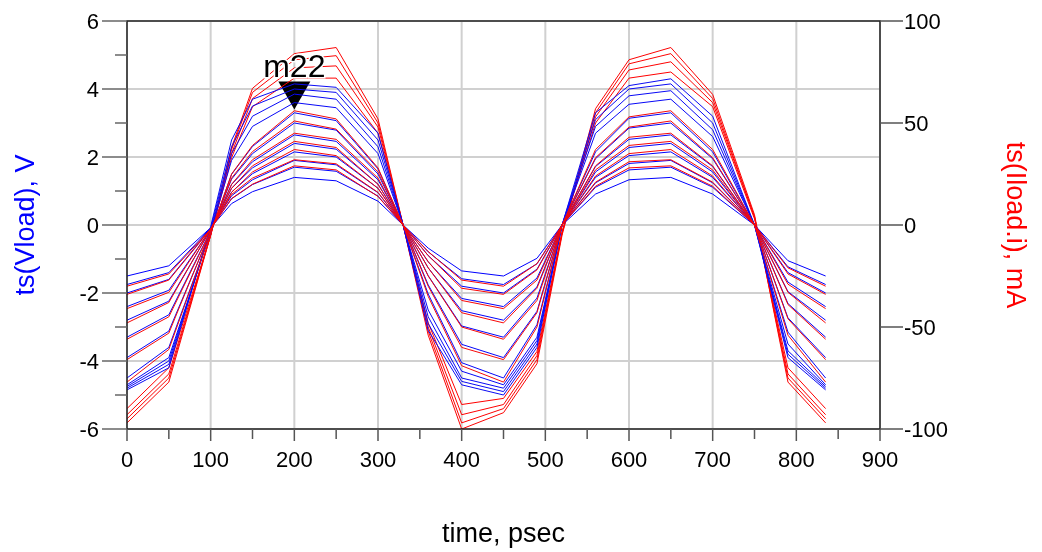 The image size is (1042, 552). What do you see at coordinates (910, 225) in the screenshot?
I see `y2-tick-label: 0` at bounding box center [910, 225].